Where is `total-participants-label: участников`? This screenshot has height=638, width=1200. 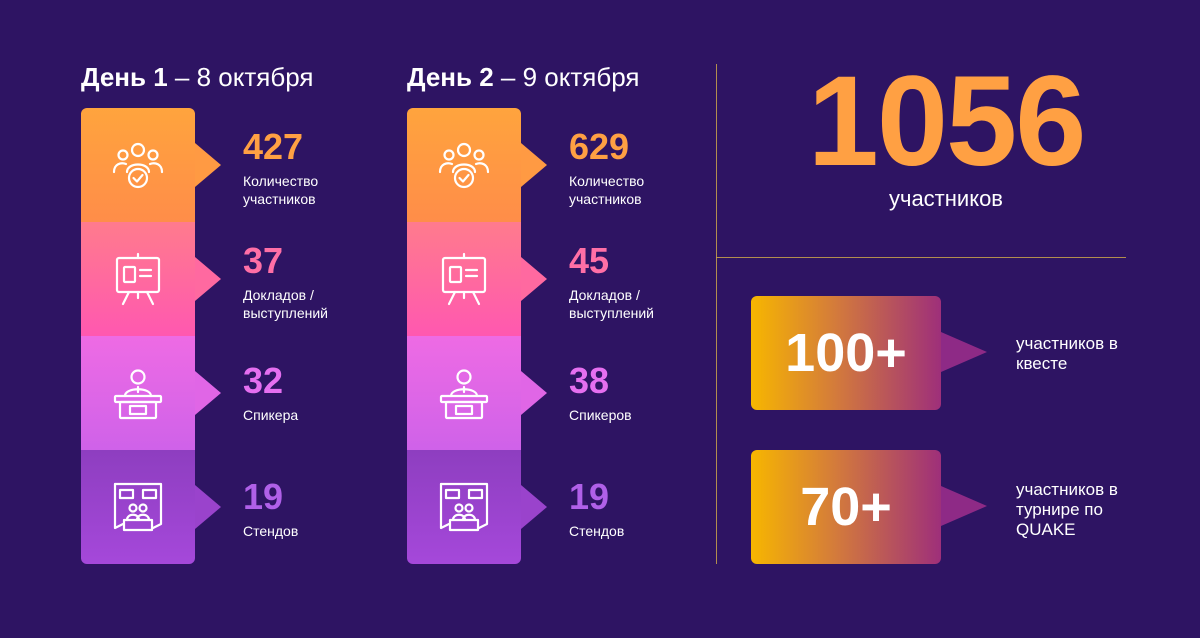
total-participants-label: участников is located at coordinates (945, 198).